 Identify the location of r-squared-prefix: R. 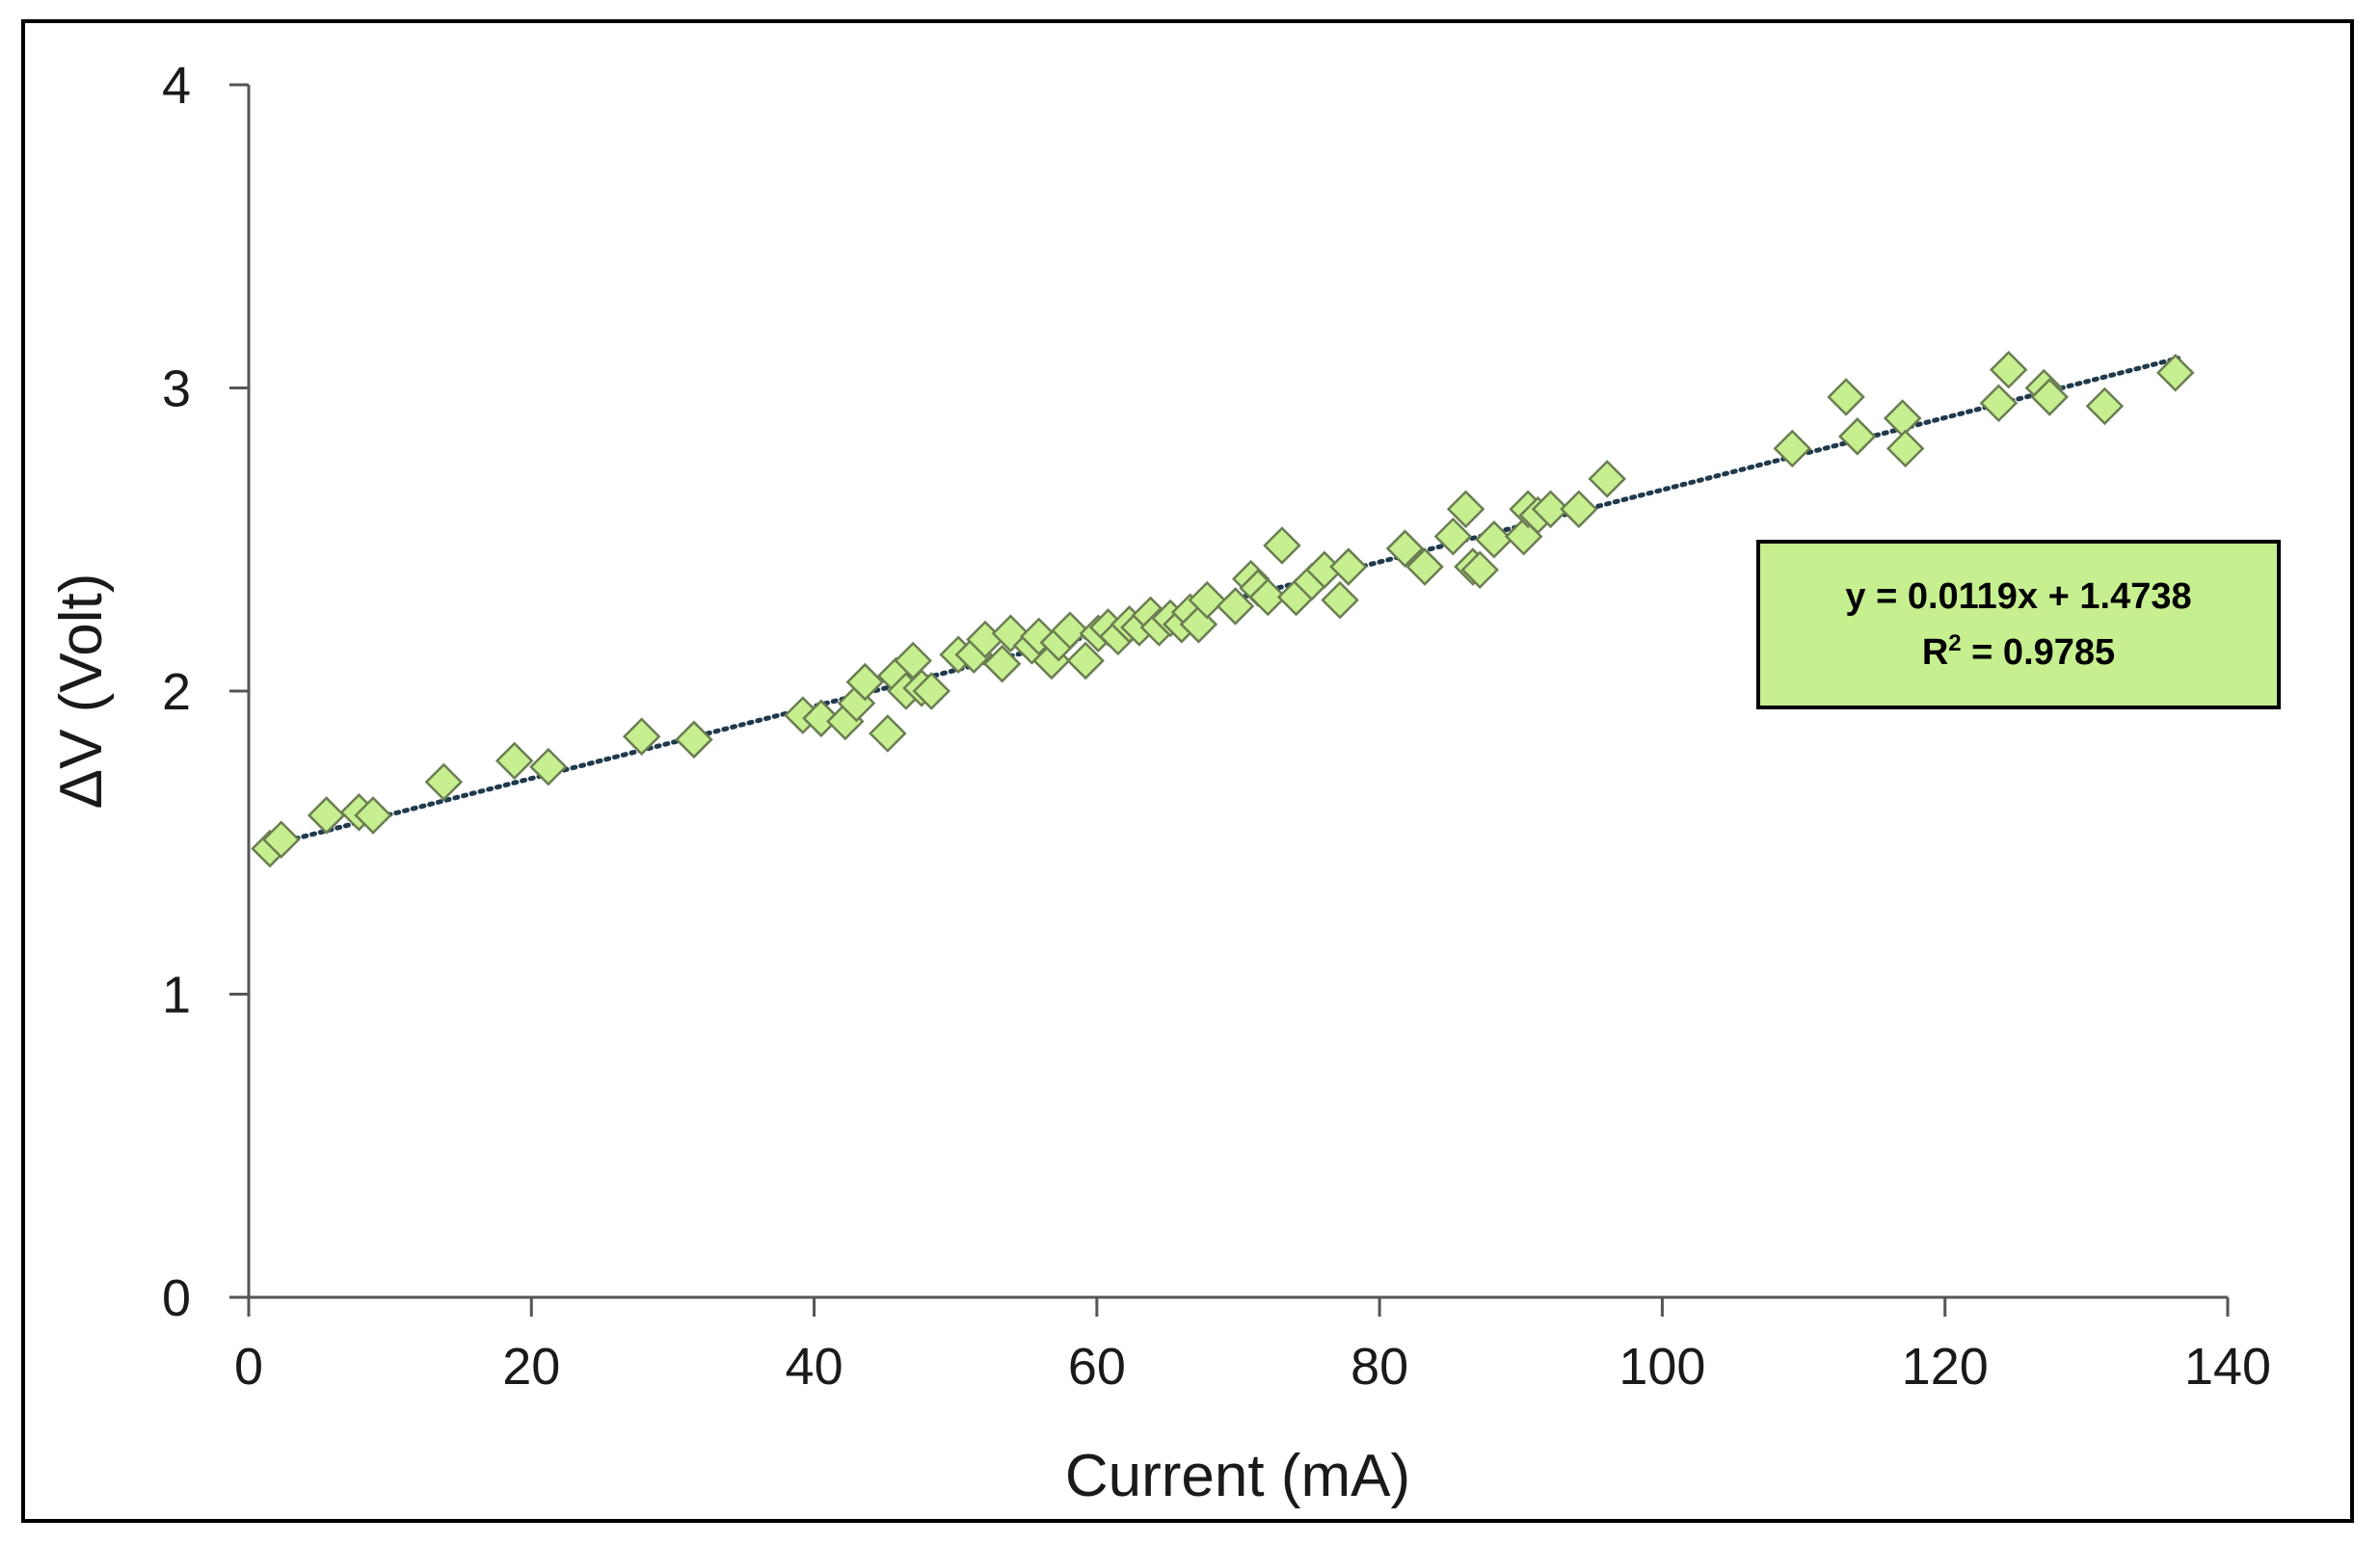
(1935, 652).